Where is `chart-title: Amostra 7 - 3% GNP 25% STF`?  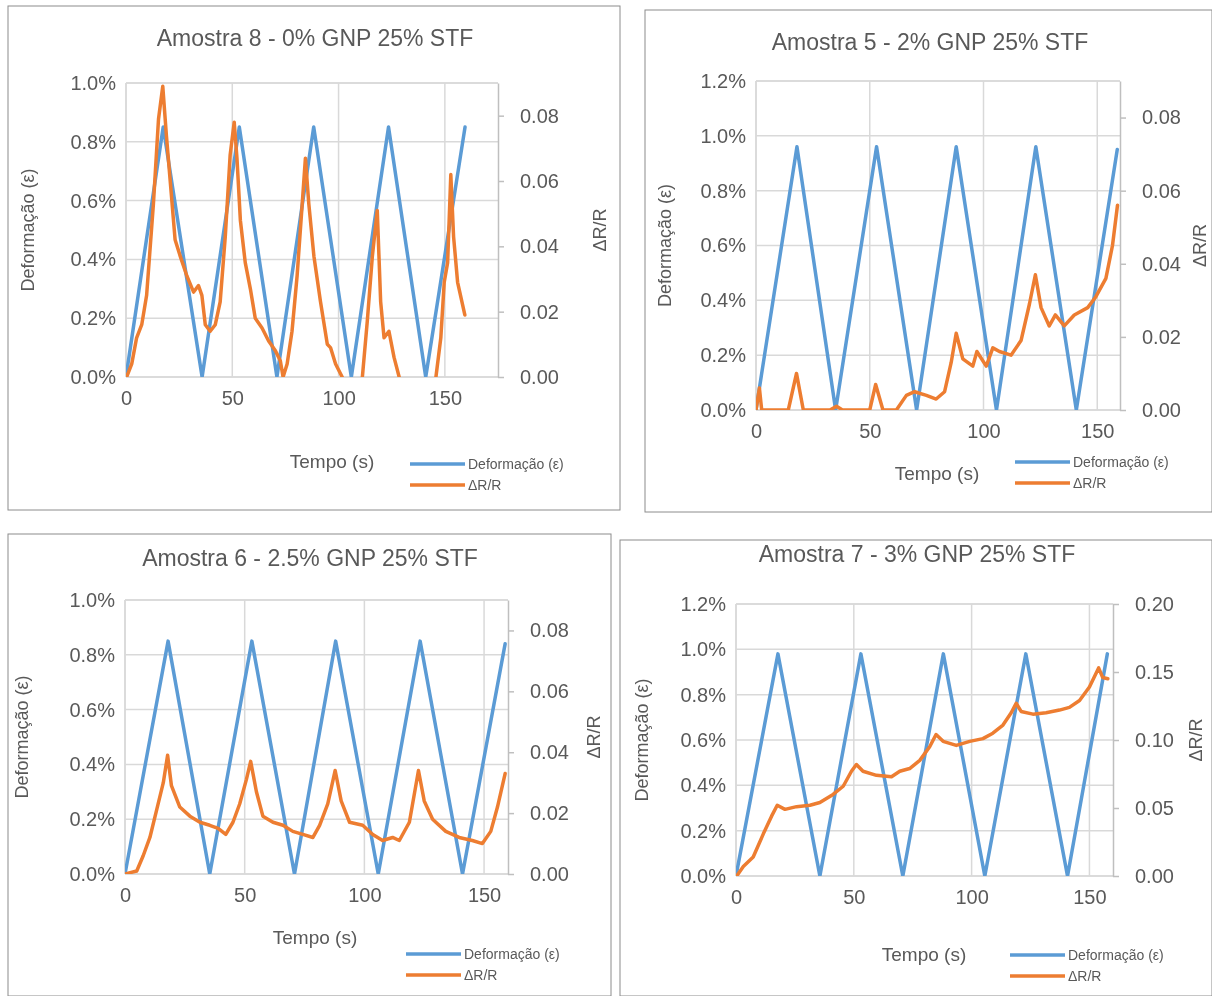
chart-title: Amostra 7 - 3% GNP 25% STF is located at coordinates (917, 554).